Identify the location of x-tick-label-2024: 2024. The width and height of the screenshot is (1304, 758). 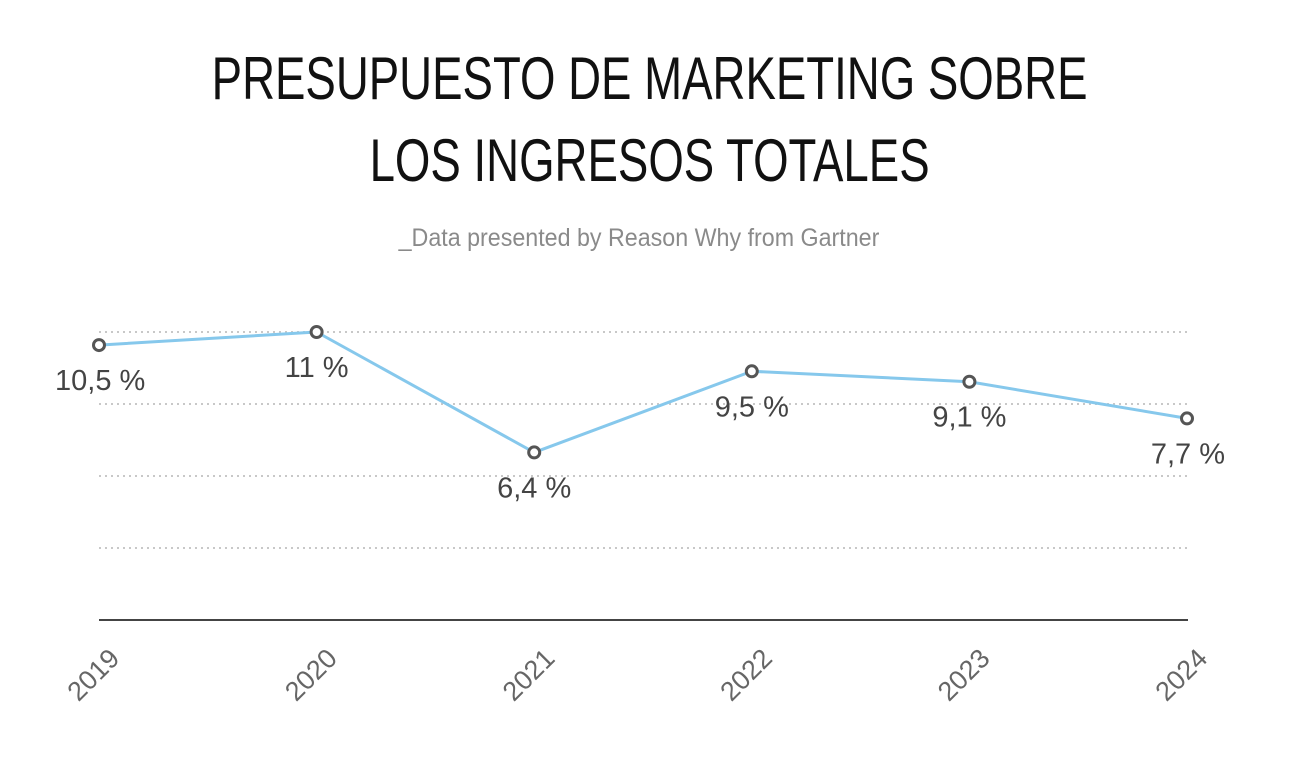
(1182, 675).